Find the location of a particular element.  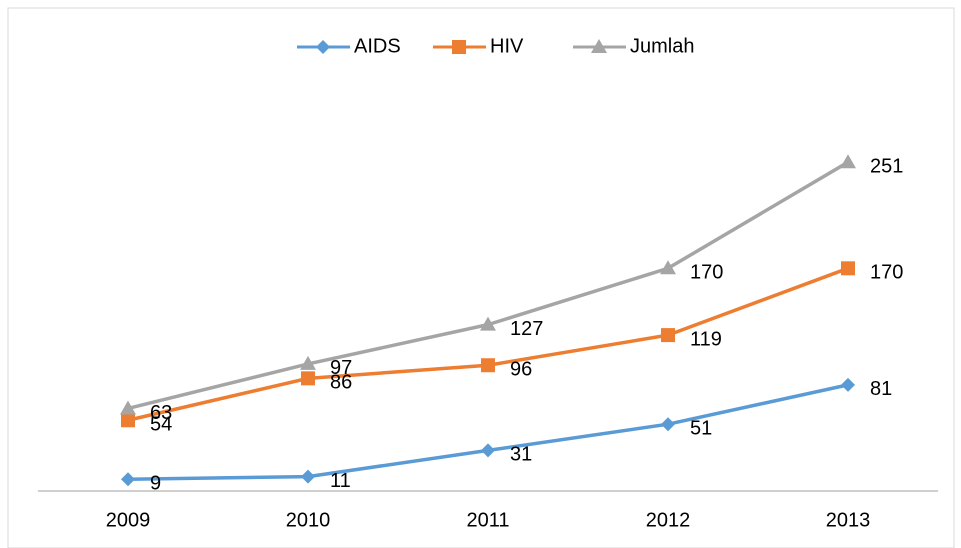

data-label: 97 is located at coordinates (341, 368).